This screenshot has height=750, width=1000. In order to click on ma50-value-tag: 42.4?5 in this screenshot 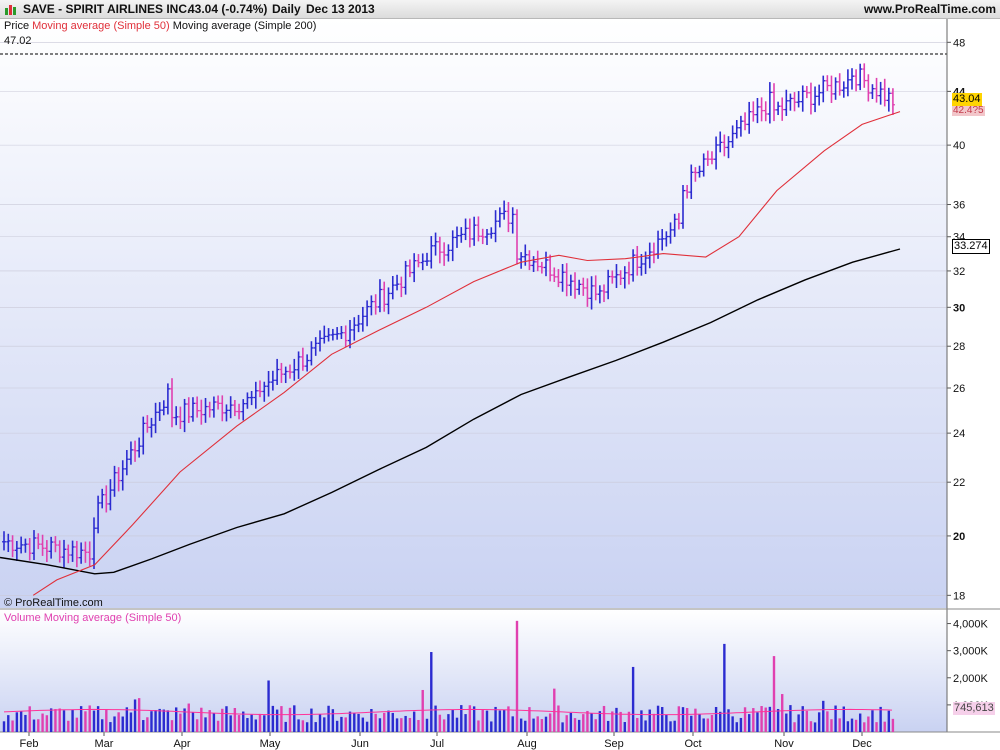, I will do `click(968, 110)`.